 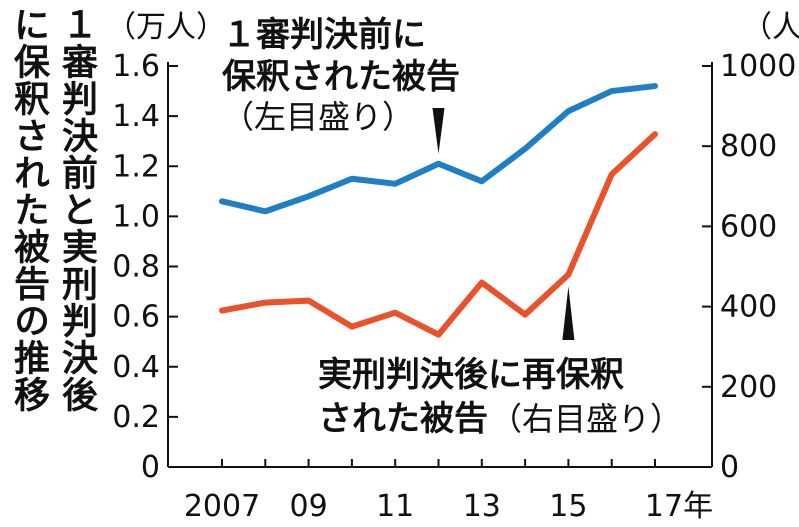 What do you see at coordinates (222, 506) in the screenshot?
I see `x-tick-label: 2007` at bounding box center [222, 506].